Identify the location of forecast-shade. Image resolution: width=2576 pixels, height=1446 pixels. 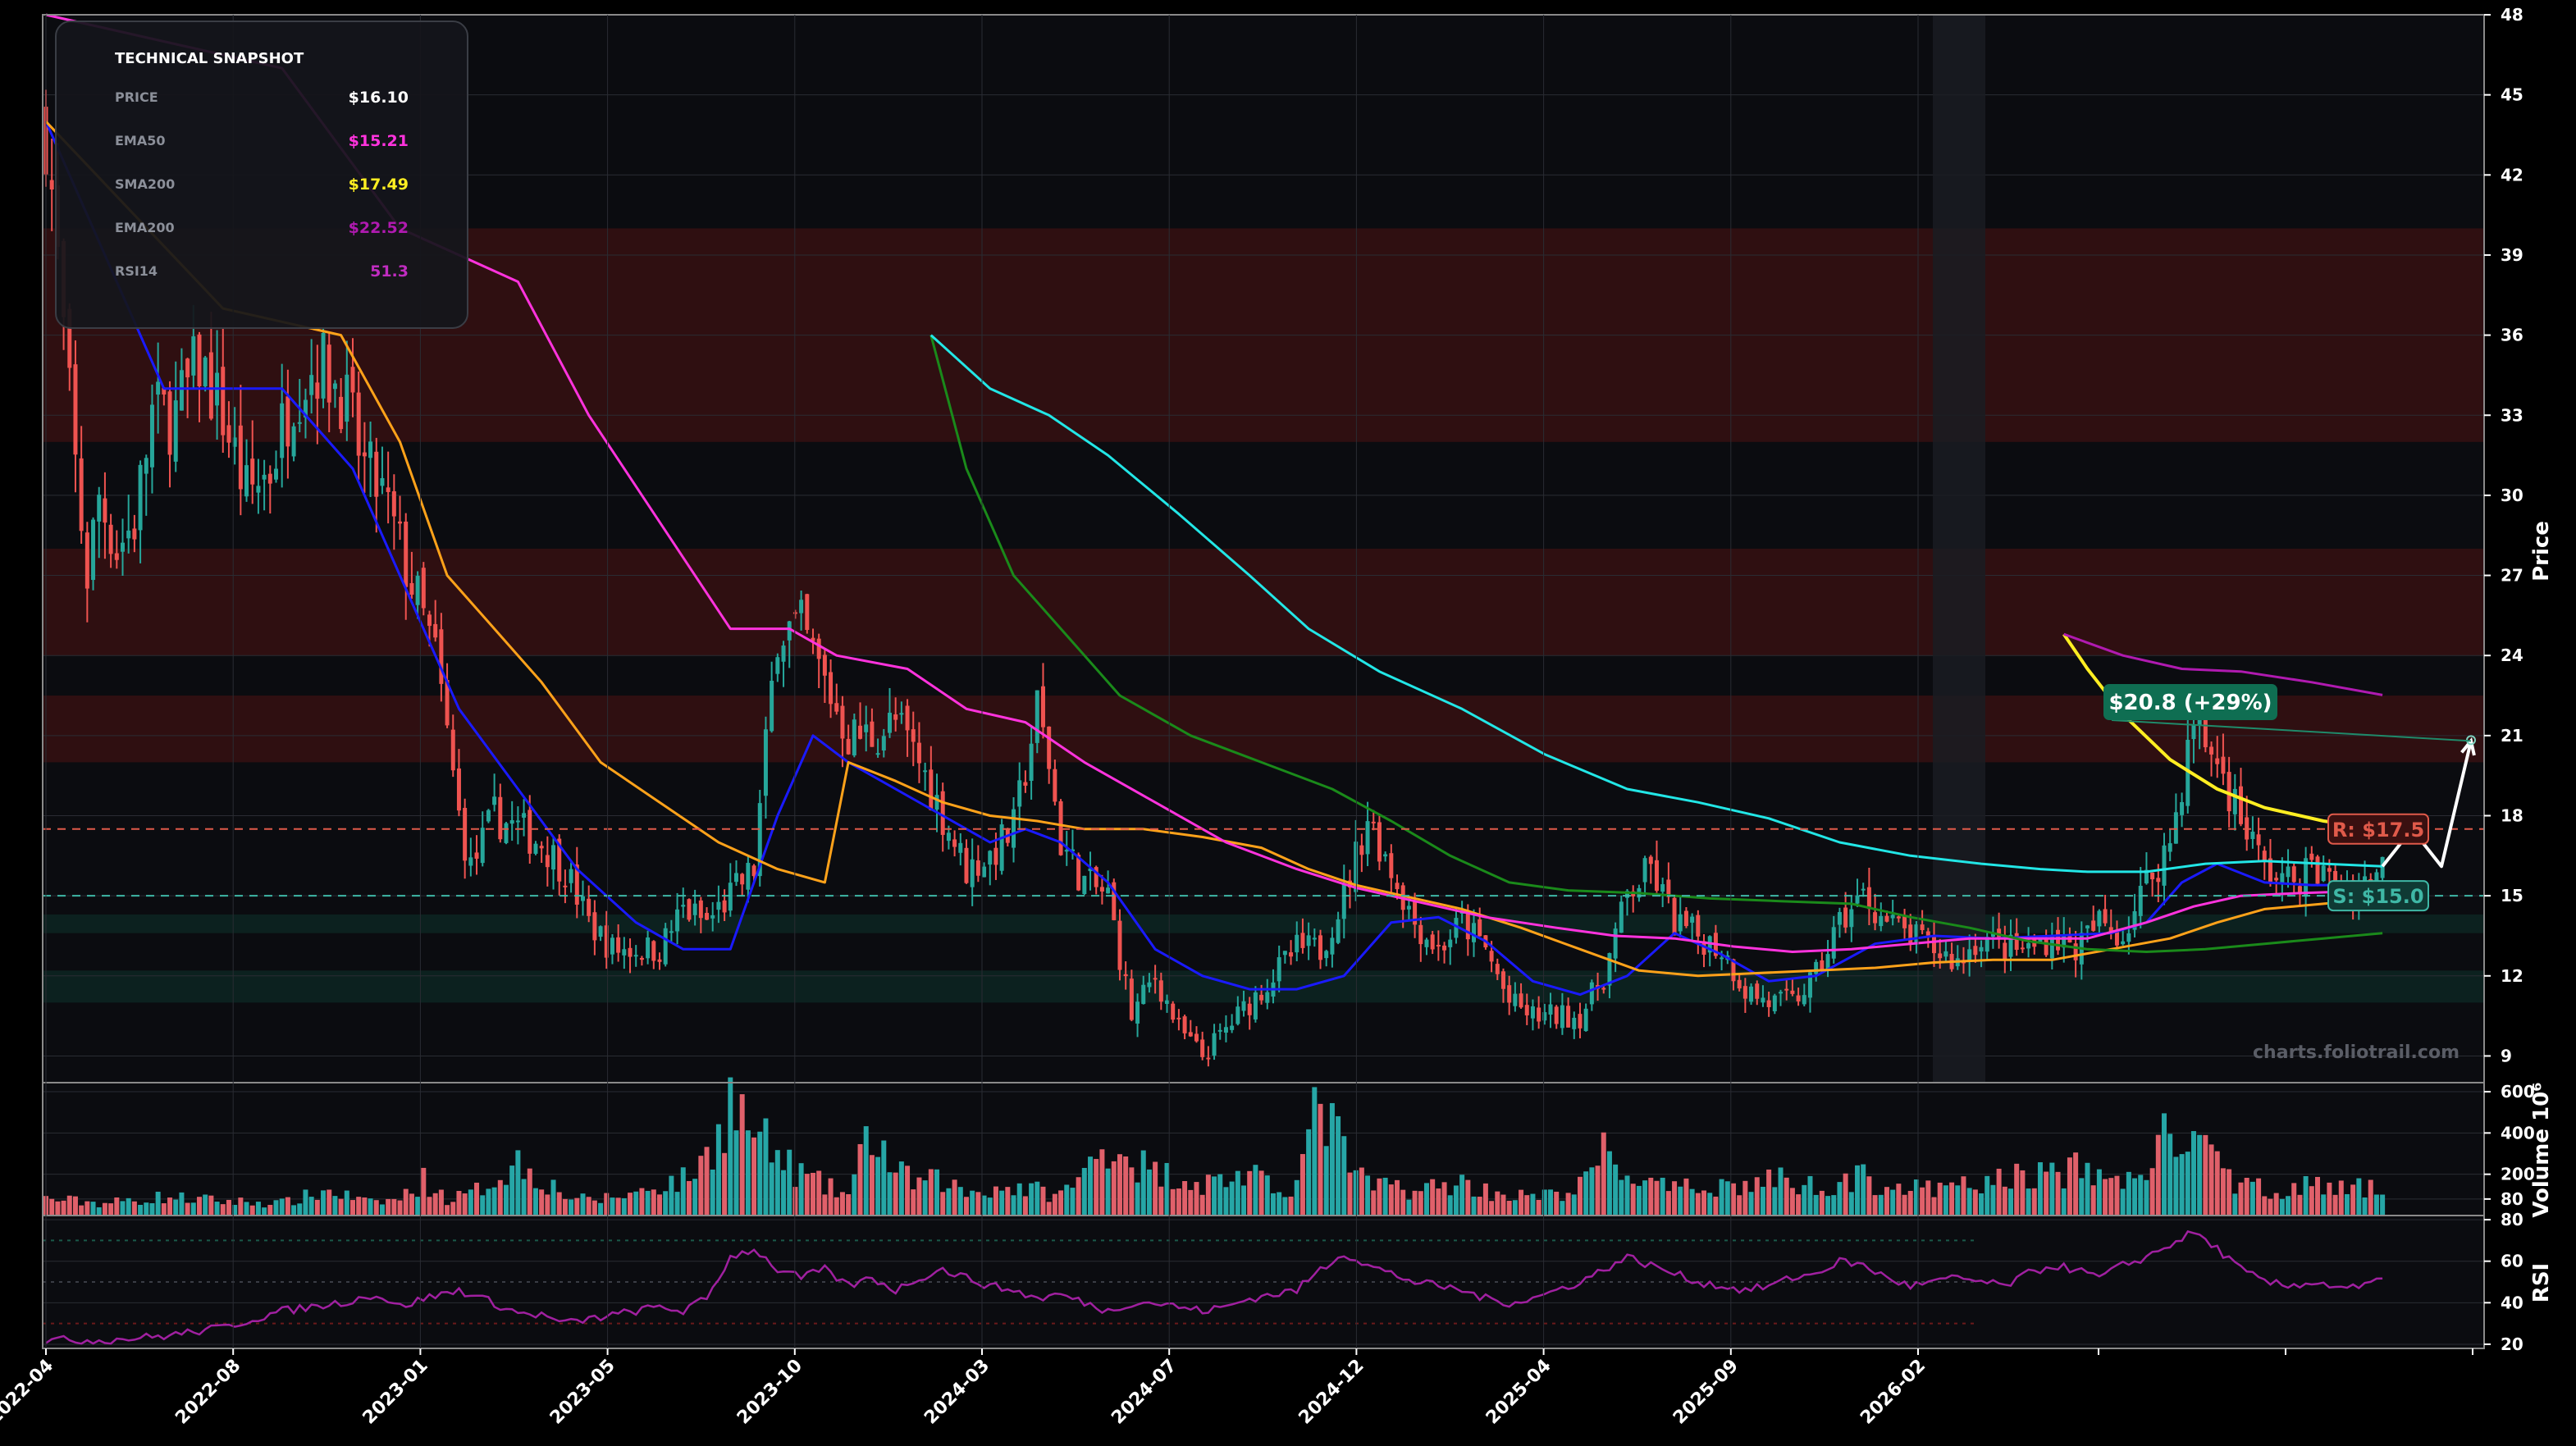
(1959, 549).